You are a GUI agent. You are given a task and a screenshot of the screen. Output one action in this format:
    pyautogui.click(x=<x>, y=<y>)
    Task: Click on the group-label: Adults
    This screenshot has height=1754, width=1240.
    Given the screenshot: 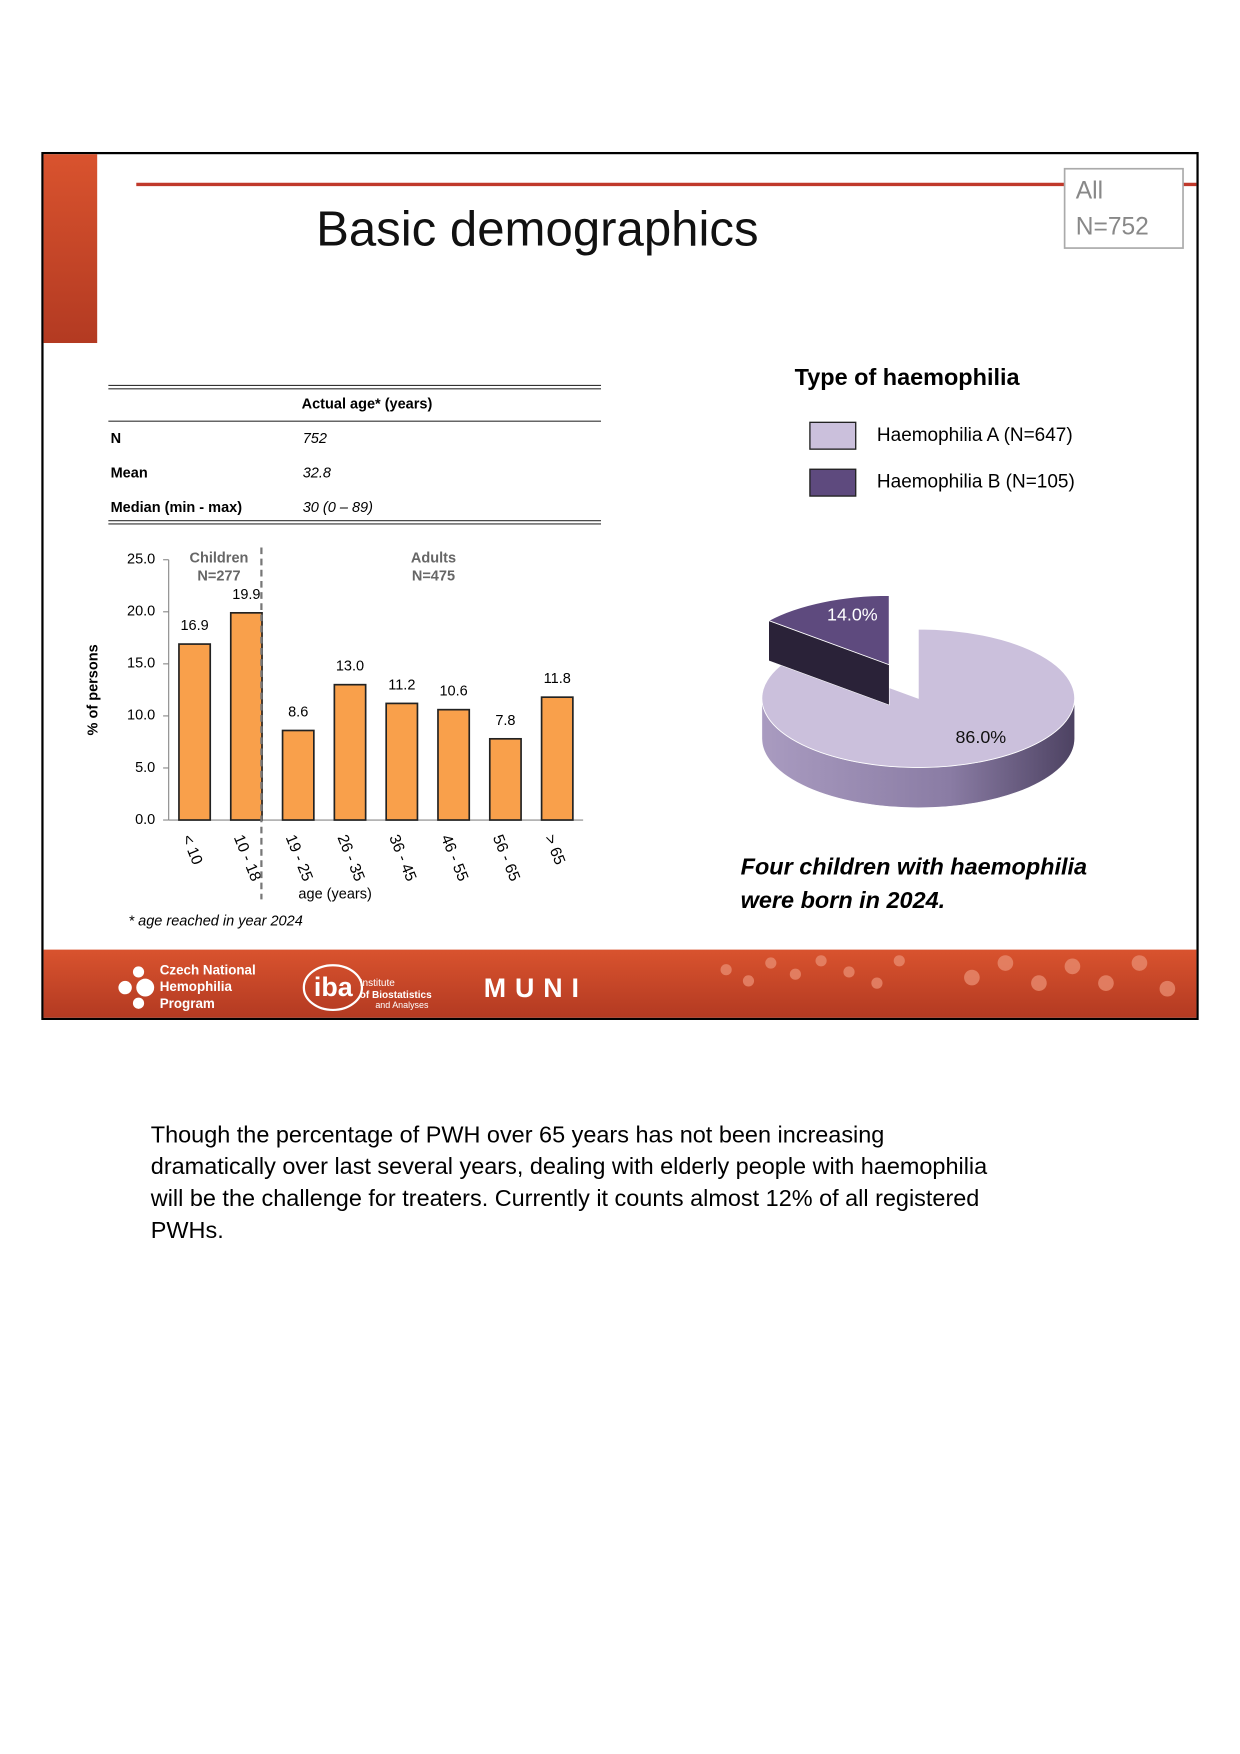 What is the action you would take?
    pyautogui.click(x=433, y=558)
    